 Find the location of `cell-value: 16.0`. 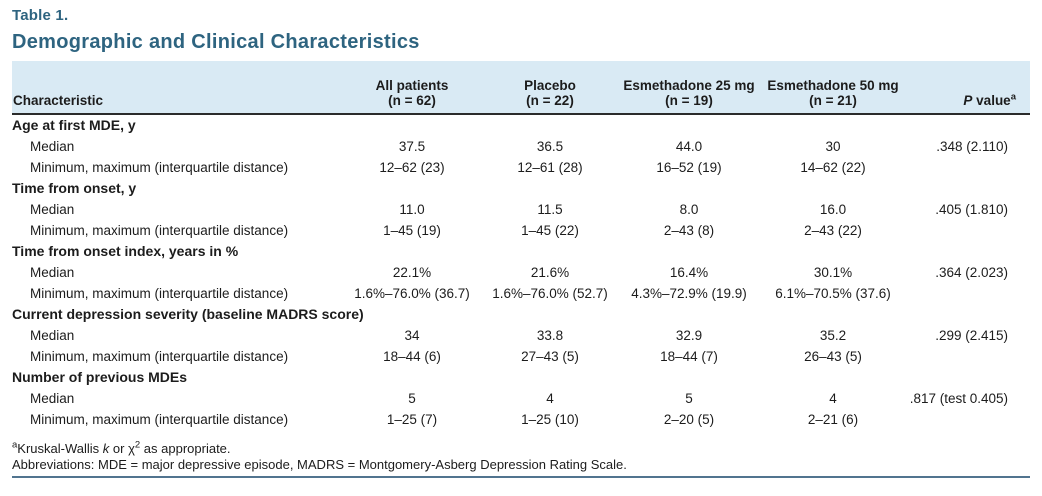

cell-value: 16.0 is located at coordinates (833, 209).